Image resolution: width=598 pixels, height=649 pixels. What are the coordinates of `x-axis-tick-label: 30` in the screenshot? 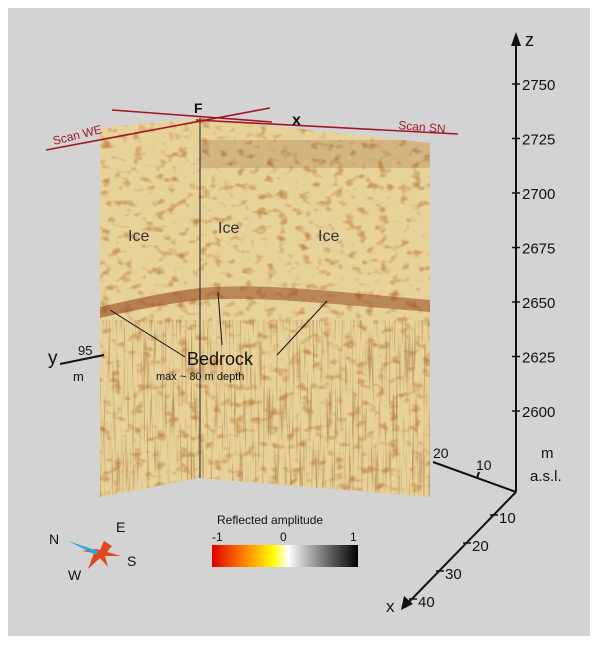 It's located at (453, 574).